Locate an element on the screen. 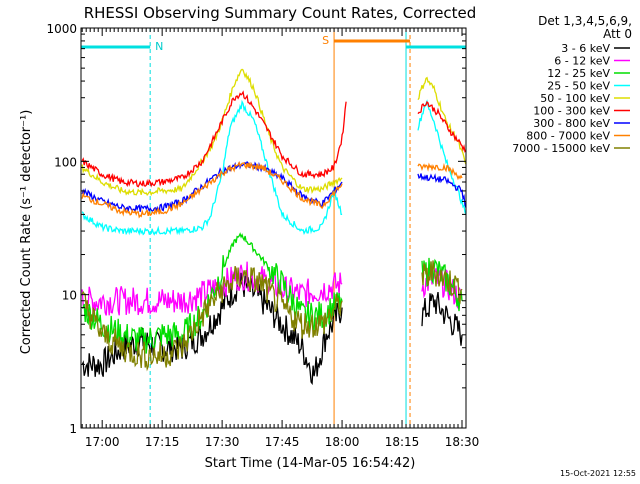  y-tick-label: 1 is located at coordinates (73, 429).